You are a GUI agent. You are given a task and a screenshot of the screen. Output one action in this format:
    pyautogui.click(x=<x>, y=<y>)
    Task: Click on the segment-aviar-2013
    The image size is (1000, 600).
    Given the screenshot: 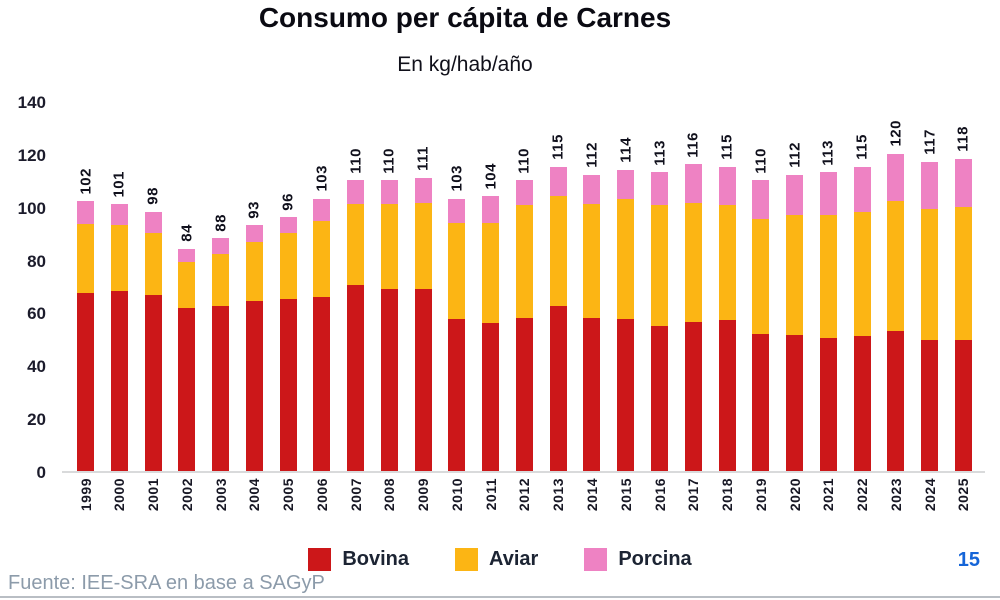 What is the action you would take?
    pyautogui.click(x=558, y=251)
    